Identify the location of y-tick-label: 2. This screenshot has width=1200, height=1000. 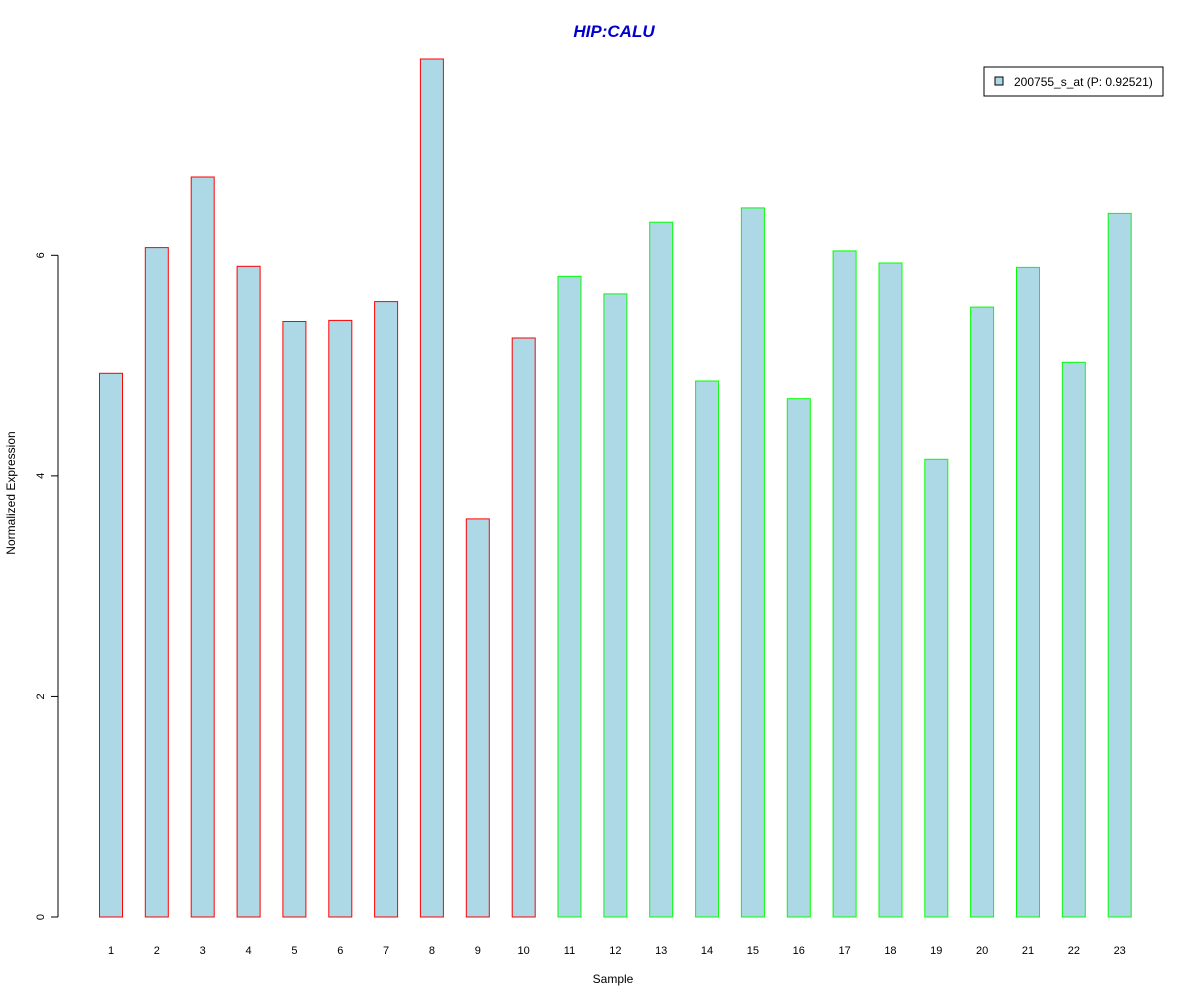
(41, 696).